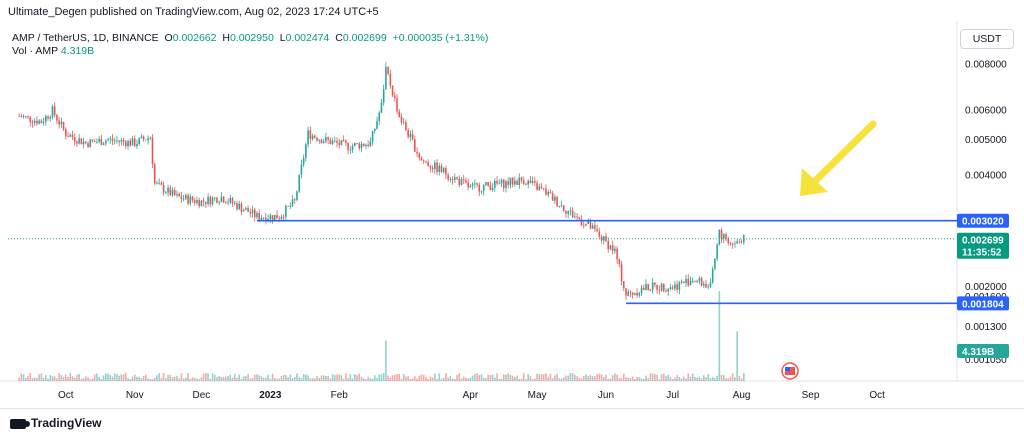 Image resolution: width=1024 pixels, height=438 pixels. Describe the element at coordinates (471, 395) in the screenshot. I see `x-tick-label: Apr` at that location.